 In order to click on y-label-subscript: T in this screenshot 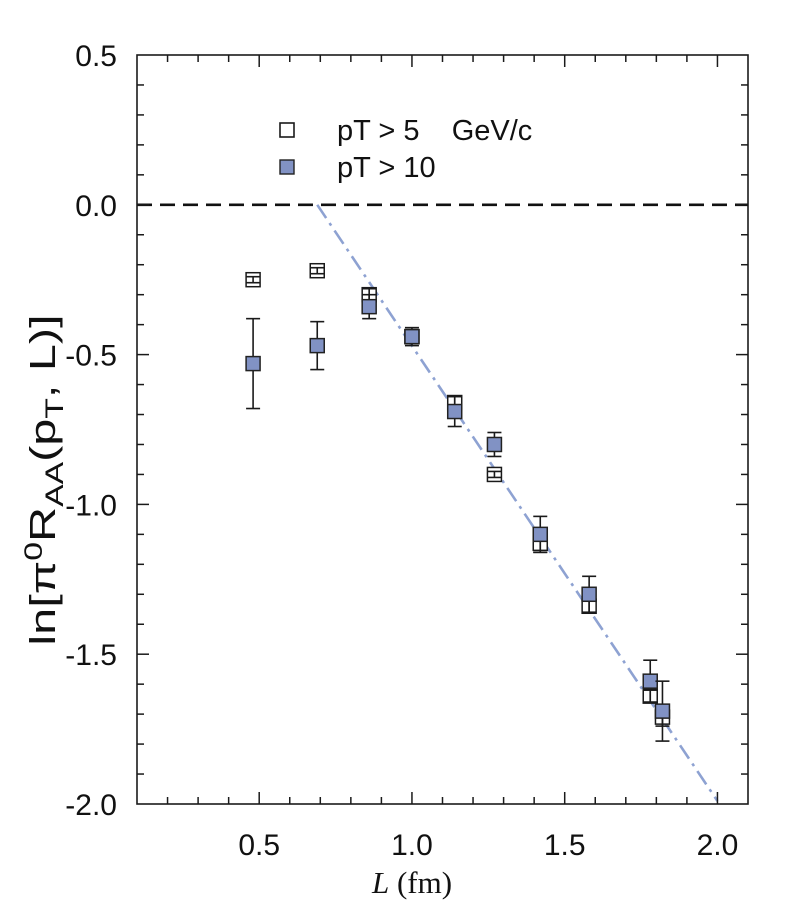, I will do `click(55, 408)`.